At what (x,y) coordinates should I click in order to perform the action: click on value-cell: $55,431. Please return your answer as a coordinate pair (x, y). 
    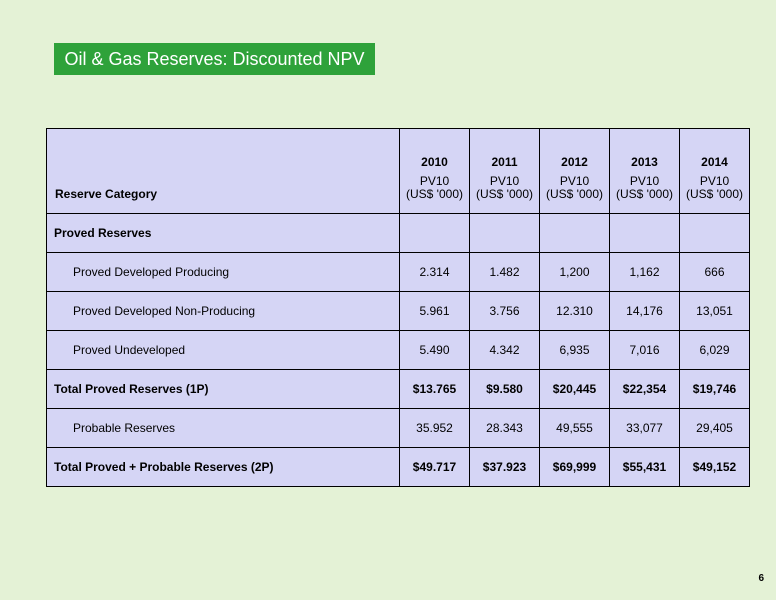
    Looking at the image, I should click on (644, 467).